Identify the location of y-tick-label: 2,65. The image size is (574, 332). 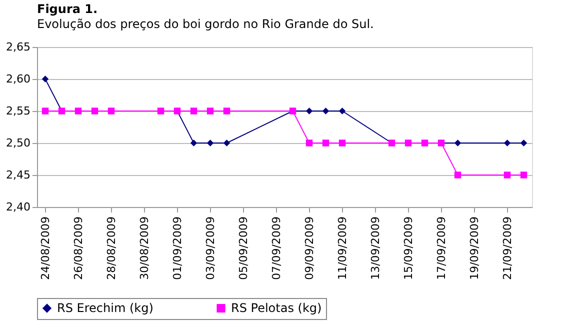
(18, 47).